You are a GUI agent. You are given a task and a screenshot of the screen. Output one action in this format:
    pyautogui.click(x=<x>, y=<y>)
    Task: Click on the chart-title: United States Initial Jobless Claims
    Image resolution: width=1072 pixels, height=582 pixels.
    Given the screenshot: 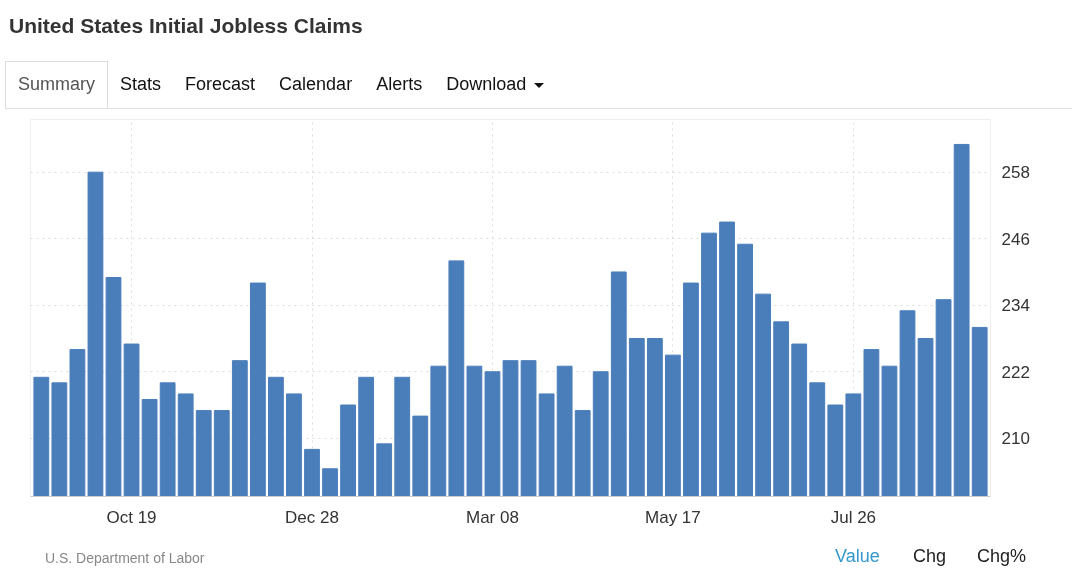 What is the action you would take?
    pyautogui.click(x=186, y=26)
    